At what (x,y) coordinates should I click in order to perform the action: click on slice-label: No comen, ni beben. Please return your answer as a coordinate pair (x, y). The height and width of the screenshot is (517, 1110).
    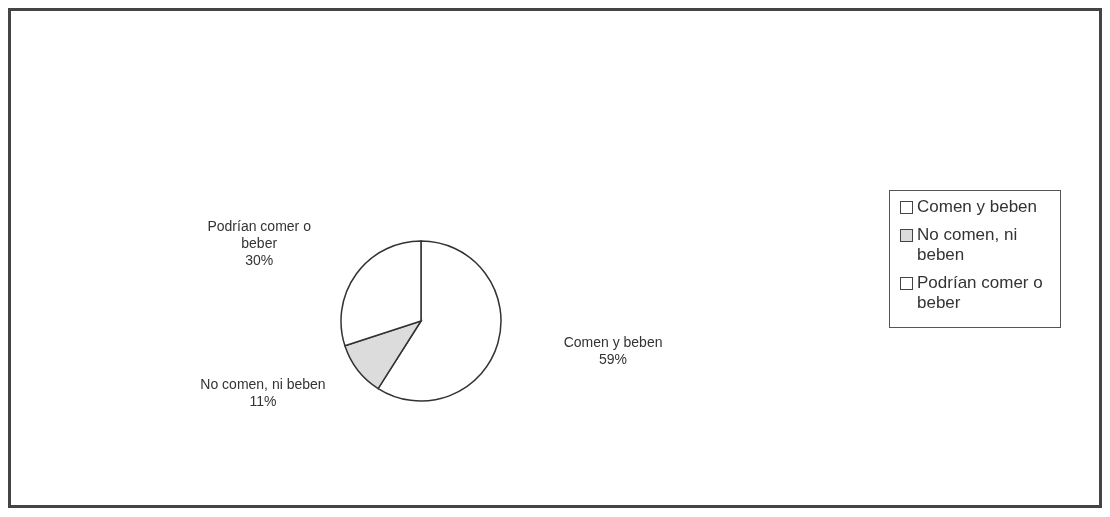
    Looking at the image, I should click on (263, 384).